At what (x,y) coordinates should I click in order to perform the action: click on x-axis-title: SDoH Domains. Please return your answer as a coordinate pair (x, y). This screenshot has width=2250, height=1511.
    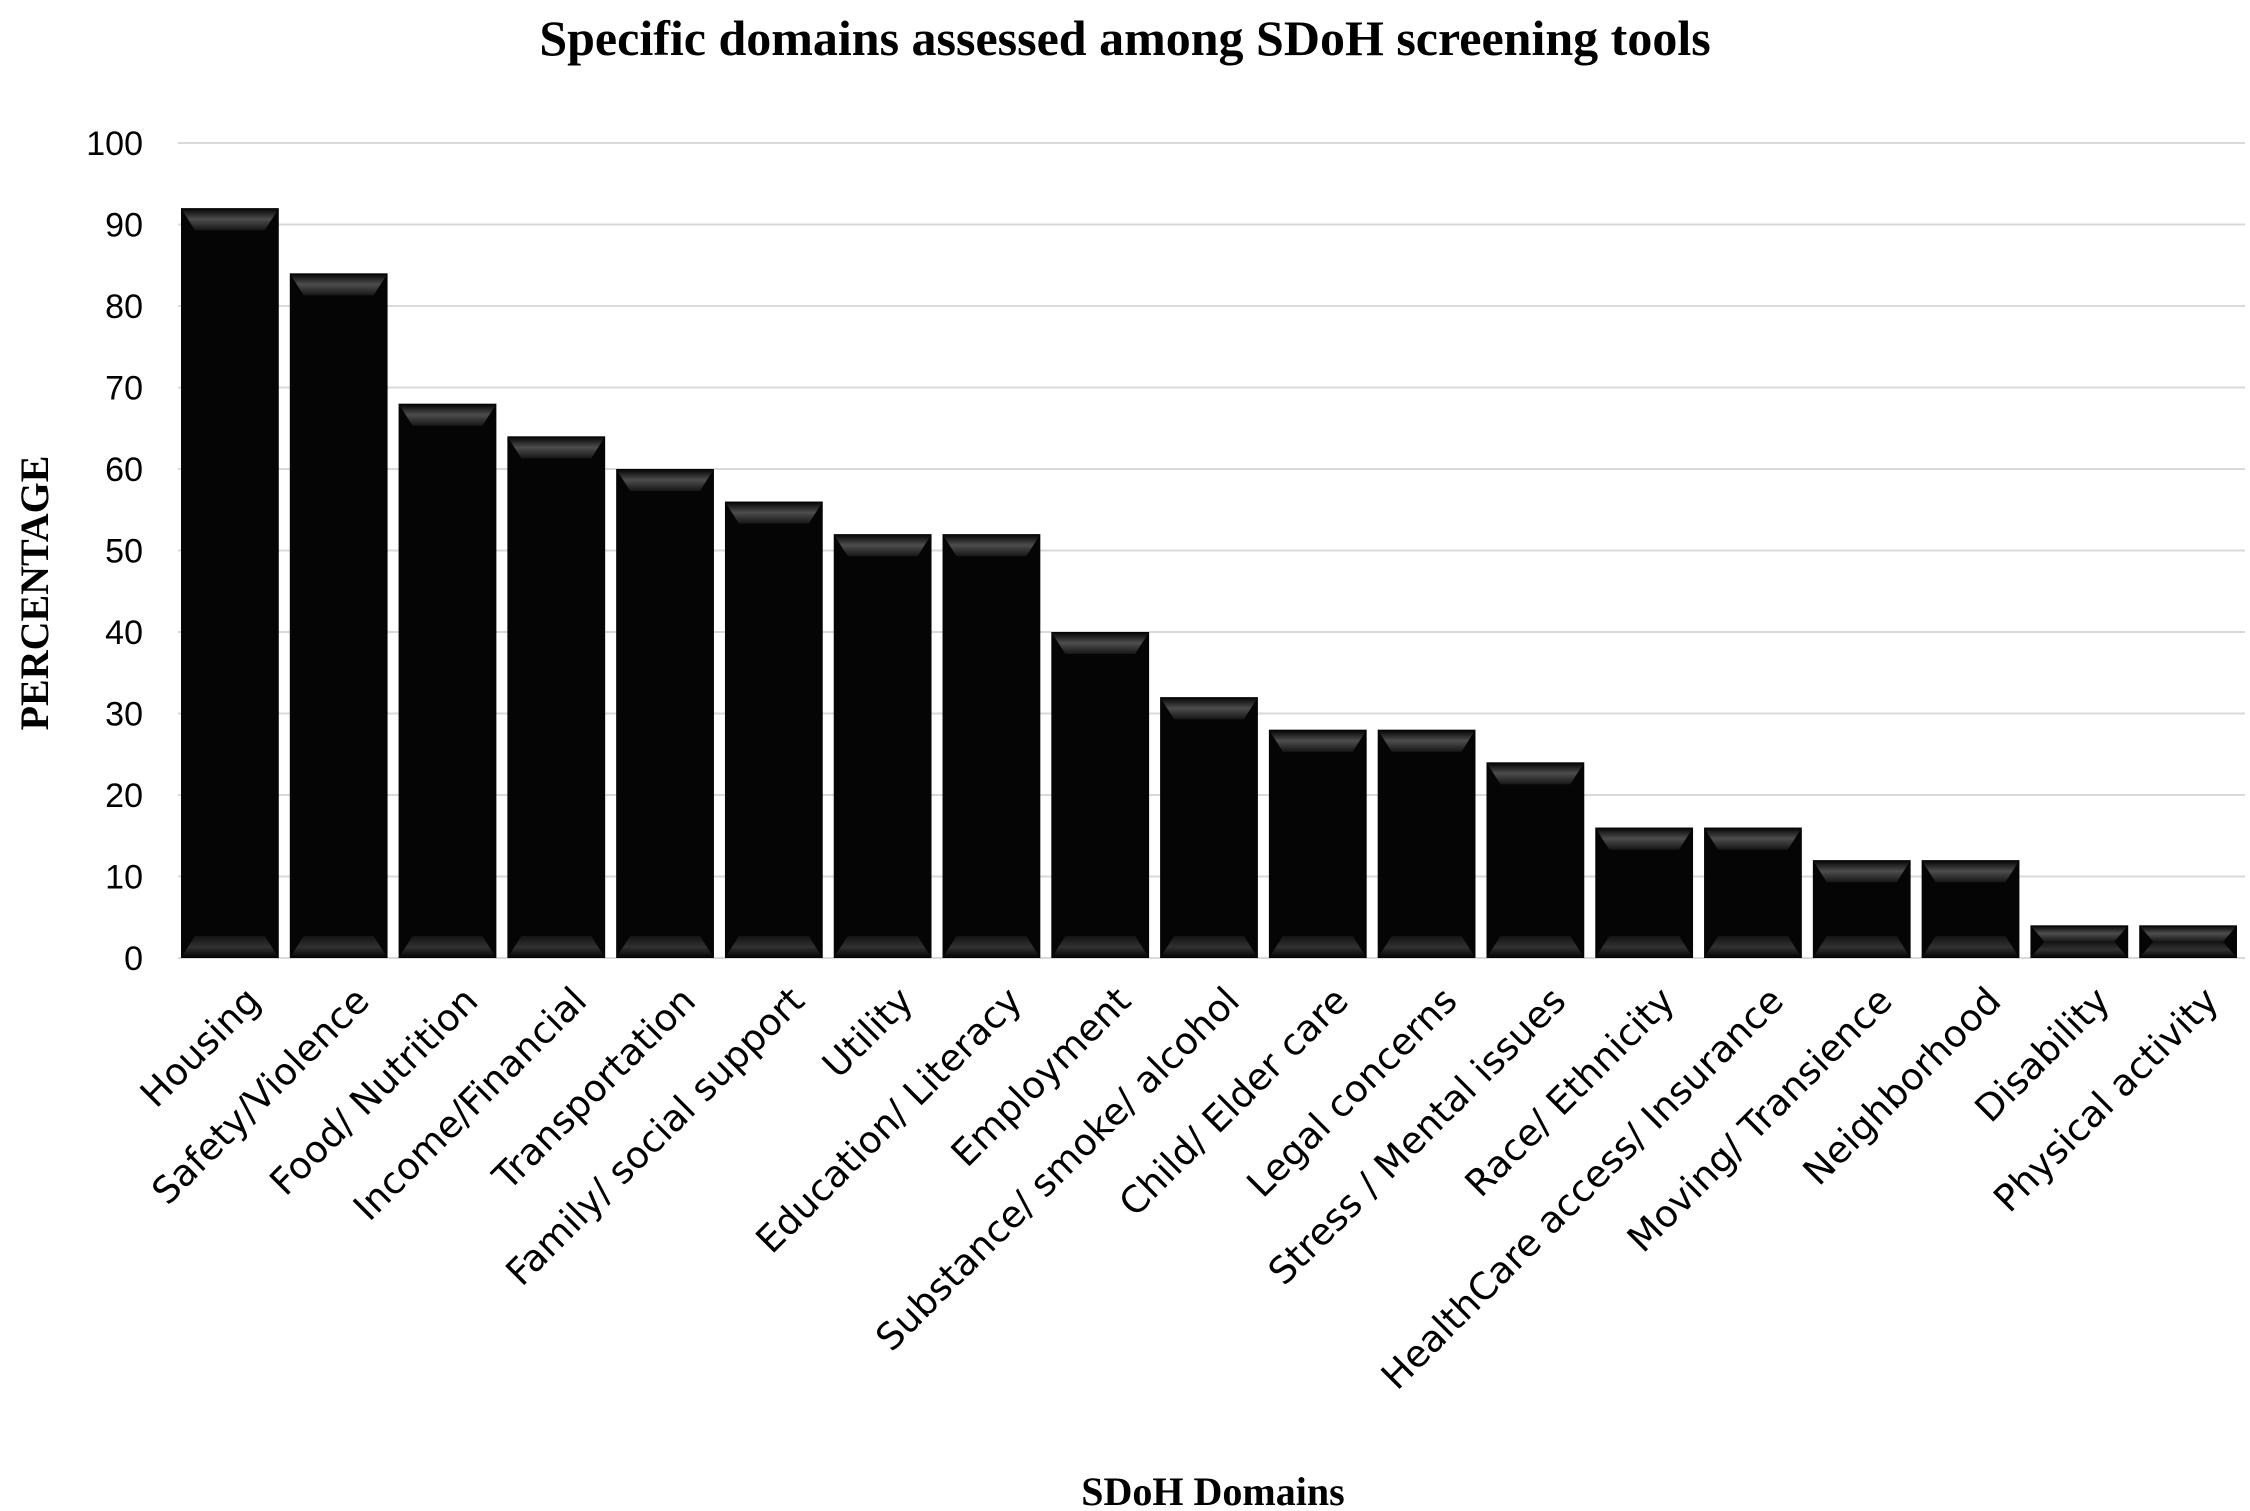
    Looking at the image, I should click on (1212, 1490).